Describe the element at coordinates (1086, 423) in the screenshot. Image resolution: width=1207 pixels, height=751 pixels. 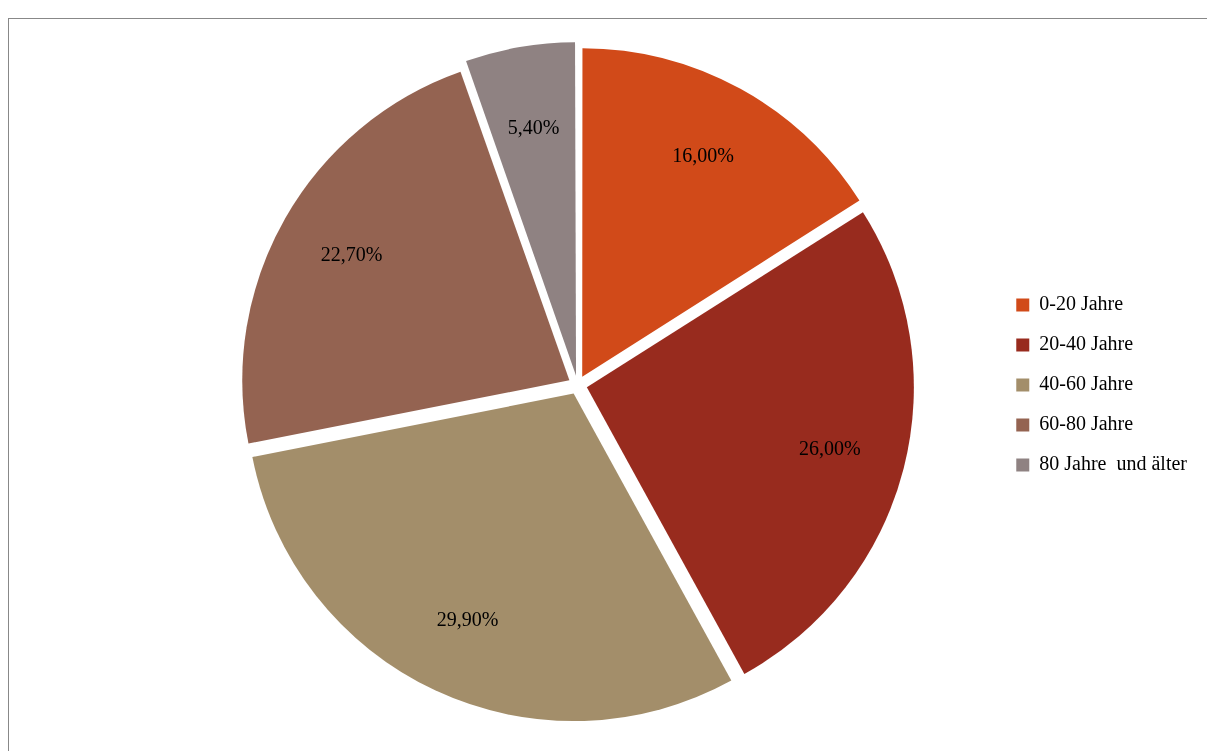
I see `legend-label: 60-80 Jahre` at that location.